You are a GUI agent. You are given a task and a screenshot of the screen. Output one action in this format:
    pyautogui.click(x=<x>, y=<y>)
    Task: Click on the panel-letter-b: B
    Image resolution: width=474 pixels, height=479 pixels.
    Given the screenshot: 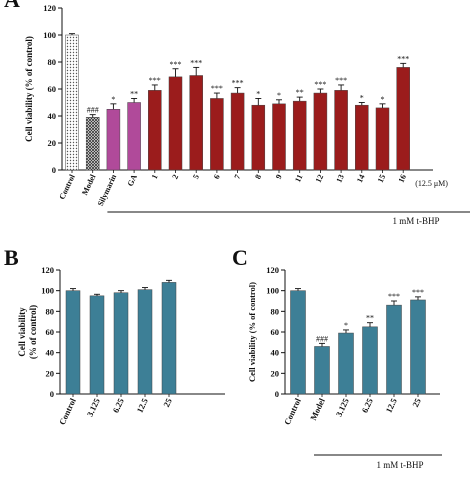 What is the action you would take?
    pyautogui.click(x=11, y=257)
    